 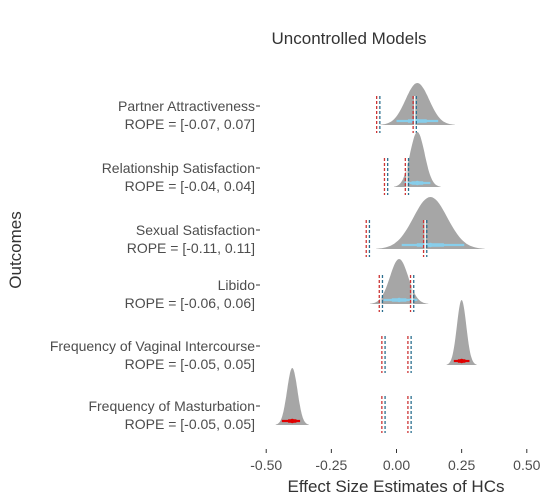 What do you see at coordinates (152, 346) in the screenshot?
I see `outcome-label: Frequency of Vaginal Intercourse` at bounding box center [152, 346].